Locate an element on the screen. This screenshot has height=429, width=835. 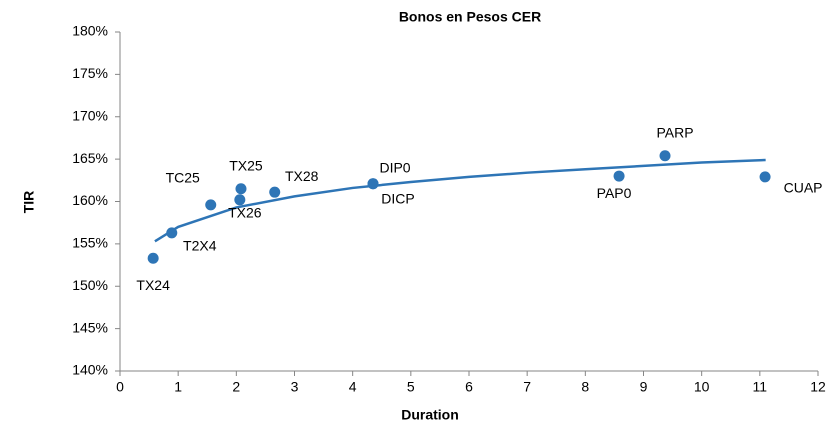
y-tick-label: 140% is located at coordinates (90, 370).